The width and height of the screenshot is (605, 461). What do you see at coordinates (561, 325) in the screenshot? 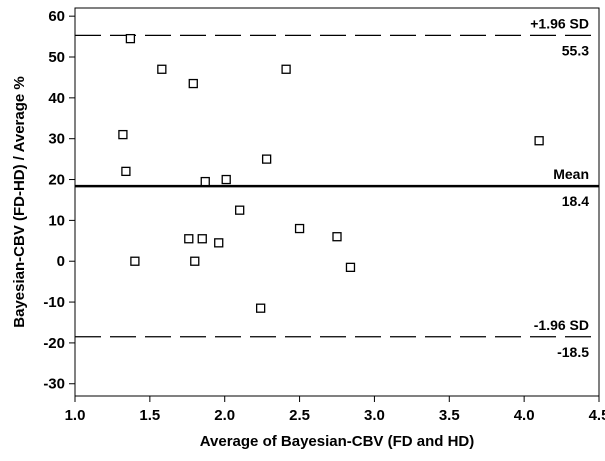
I see `ref-line-name-1-96-sd: -1.96 SD` at bounding box center [561, 325].